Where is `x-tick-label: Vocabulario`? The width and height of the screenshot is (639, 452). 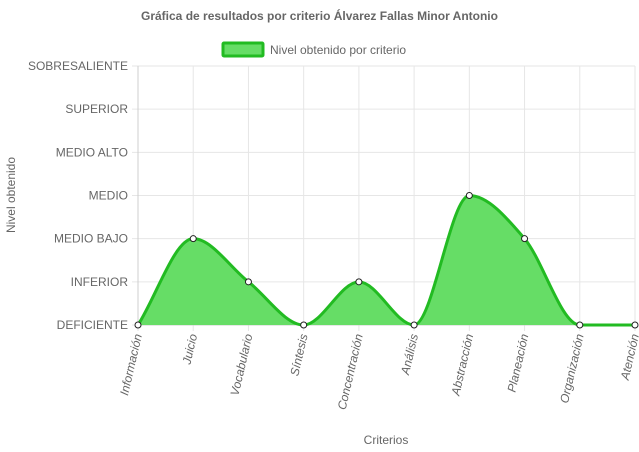 x-tick-label: Vocabulario is located at coordinates (242, 364).